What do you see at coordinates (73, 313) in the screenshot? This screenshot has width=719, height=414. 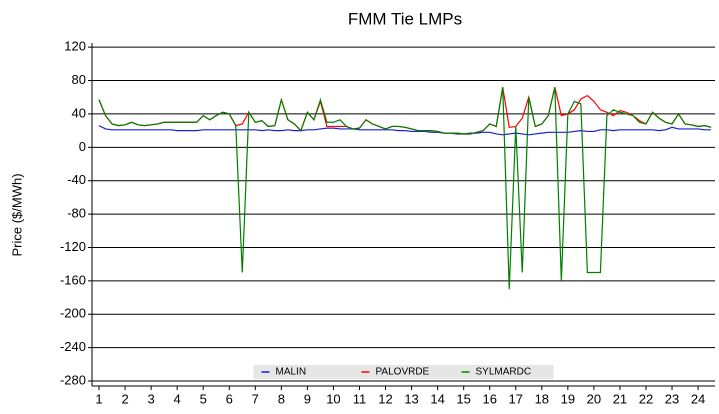 I see `y-tick-label: -200` at bounding box center [73, 313].